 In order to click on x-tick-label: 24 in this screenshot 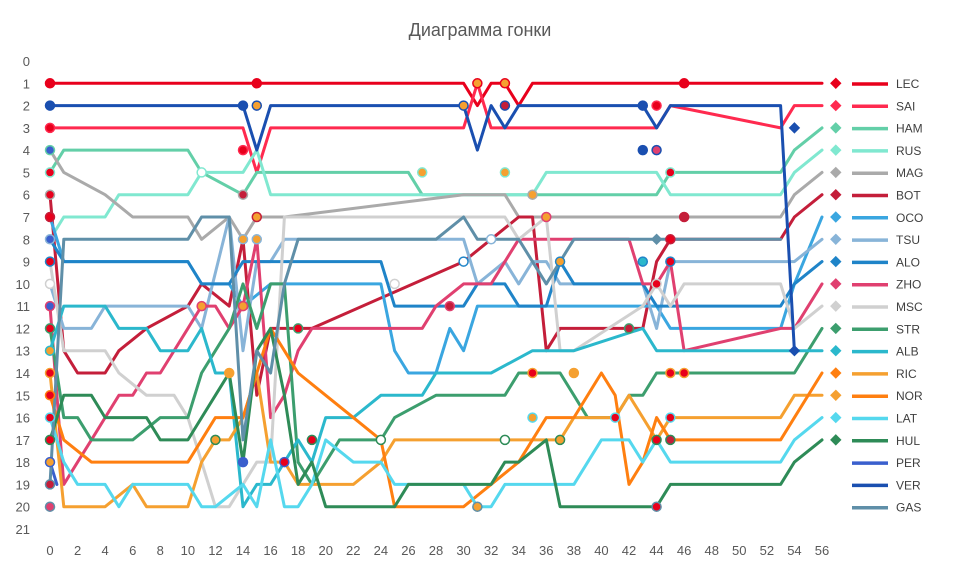, I will do `click(381, 550)`.